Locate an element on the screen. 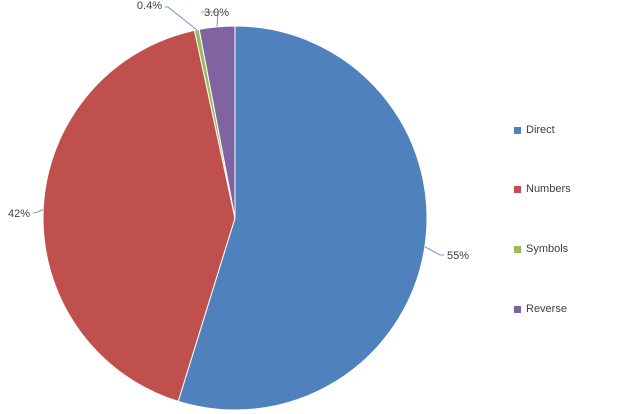  legend-swatch-reverse is located at coordinates (517, 309).